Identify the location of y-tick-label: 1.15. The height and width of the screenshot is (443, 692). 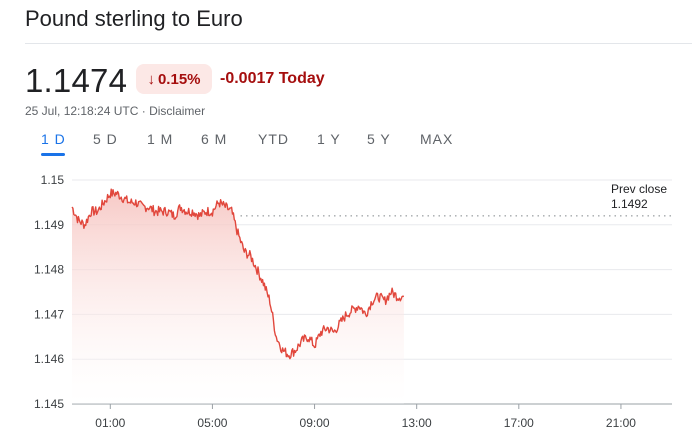
(53, 180).